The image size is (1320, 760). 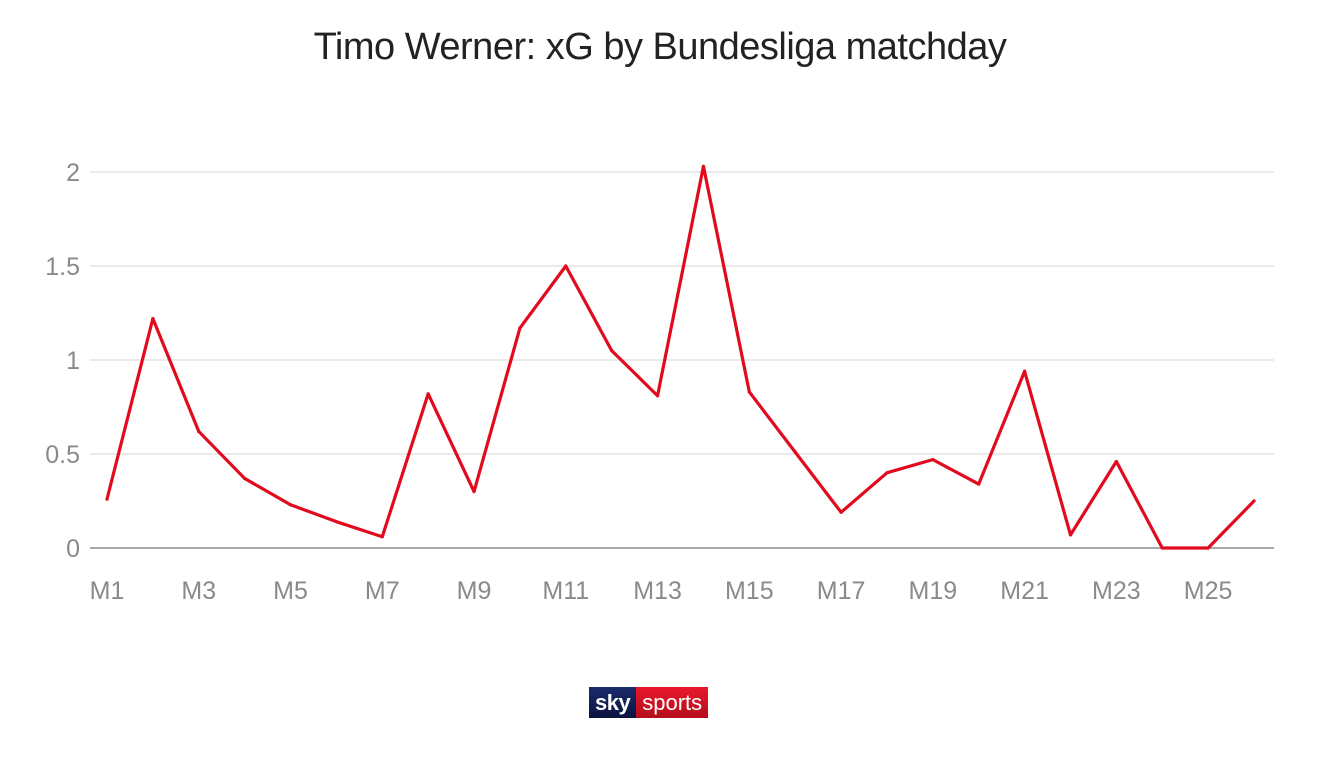 I want to click on y-tick-label: 2, so click(x=73, y=173).